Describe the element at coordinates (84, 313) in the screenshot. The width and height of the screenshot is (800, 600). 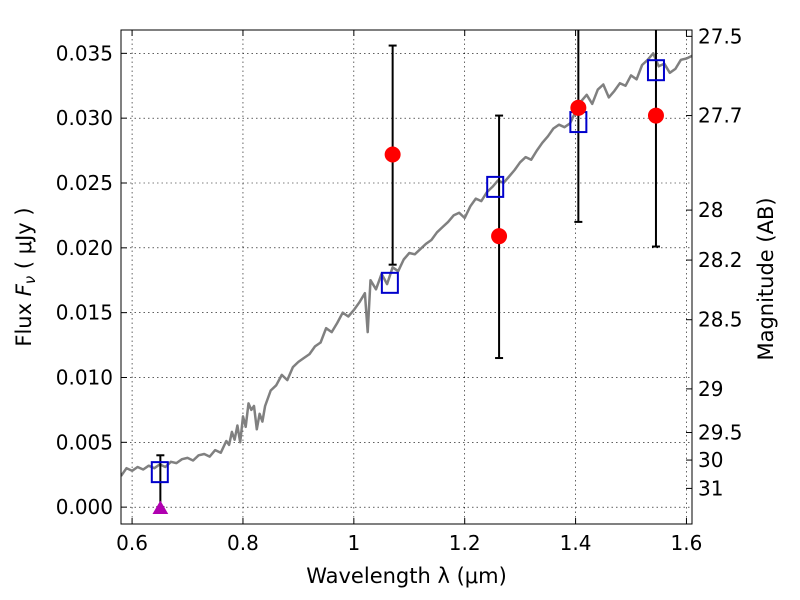
I see `y-tick-label: 0.015` at that location.